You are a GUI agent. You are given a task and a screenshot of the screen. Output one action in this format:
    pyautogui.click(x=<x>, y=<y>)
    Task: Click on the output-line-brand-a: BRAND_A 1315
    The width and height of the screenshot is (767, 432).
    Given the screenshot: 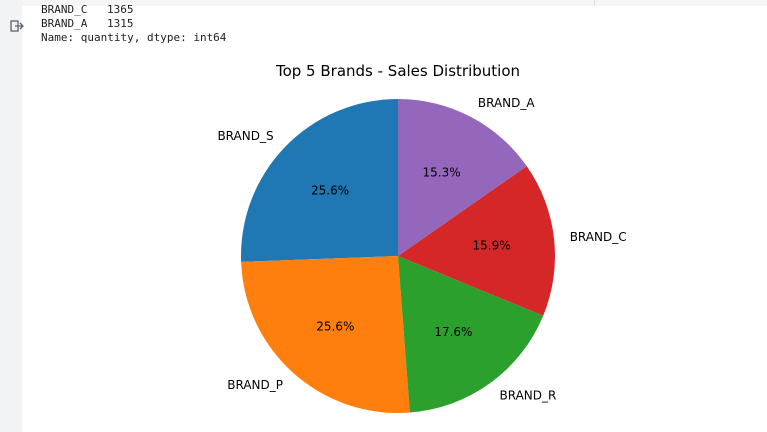 What is the action you would take?
    pyautogui.click(x=87, y=23)
    